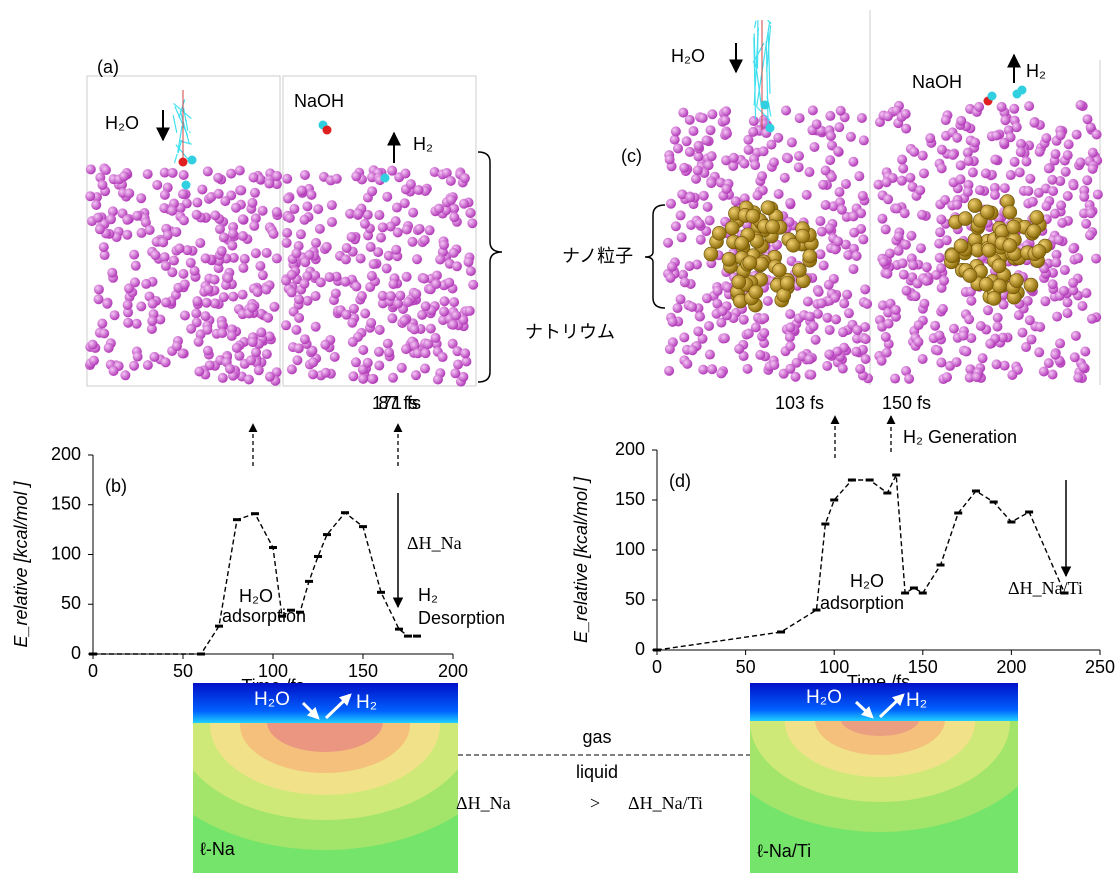 This screenshot has height=873, width=1120. Describe the element at coordinates (183, 231) in the screenshot. I see `snapshot-frame` at that location.